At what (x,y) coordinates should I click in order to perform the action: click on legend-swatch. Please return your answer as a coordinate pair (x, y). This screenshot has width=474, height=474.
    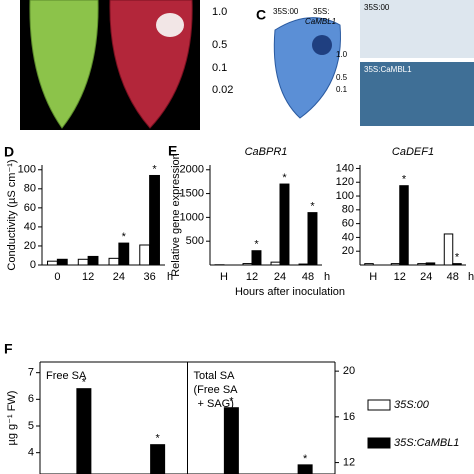
    Looking at the image, I should click on (379, 443).